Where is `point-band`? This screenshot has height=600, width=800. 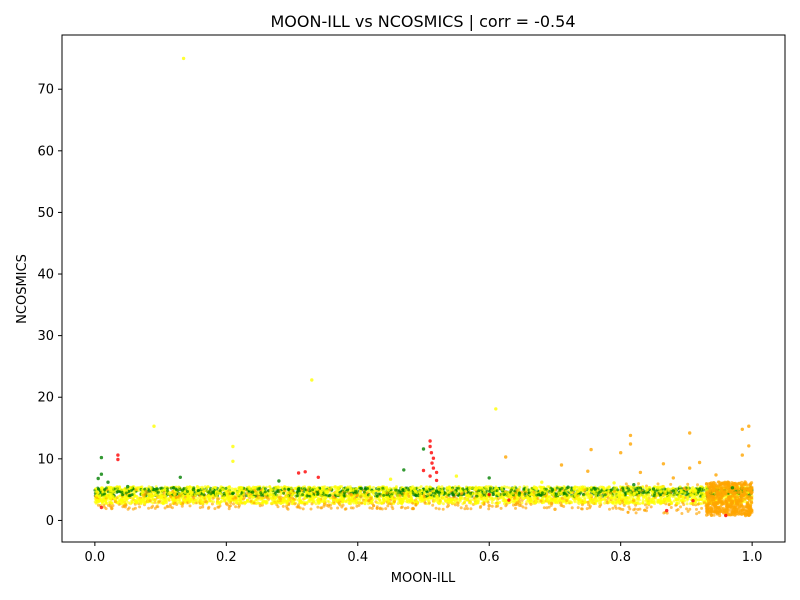
point-band is located at coordinates (423, 499).